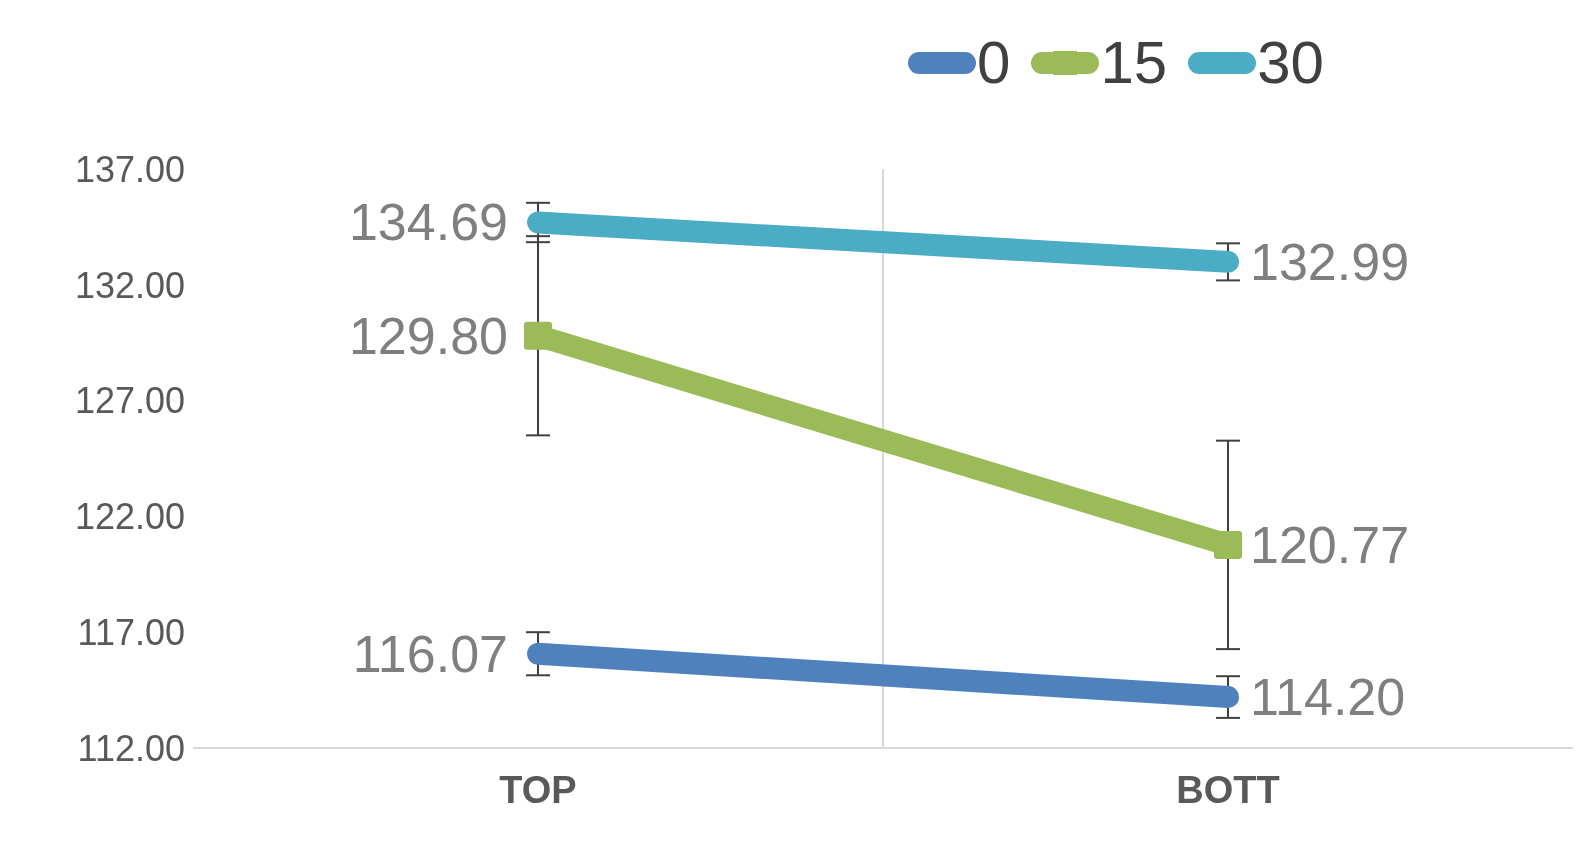  What do you see at coordinates (994, 62) in the screenshot?
I see `legend-label: 0` at bounding box center [994, 62].